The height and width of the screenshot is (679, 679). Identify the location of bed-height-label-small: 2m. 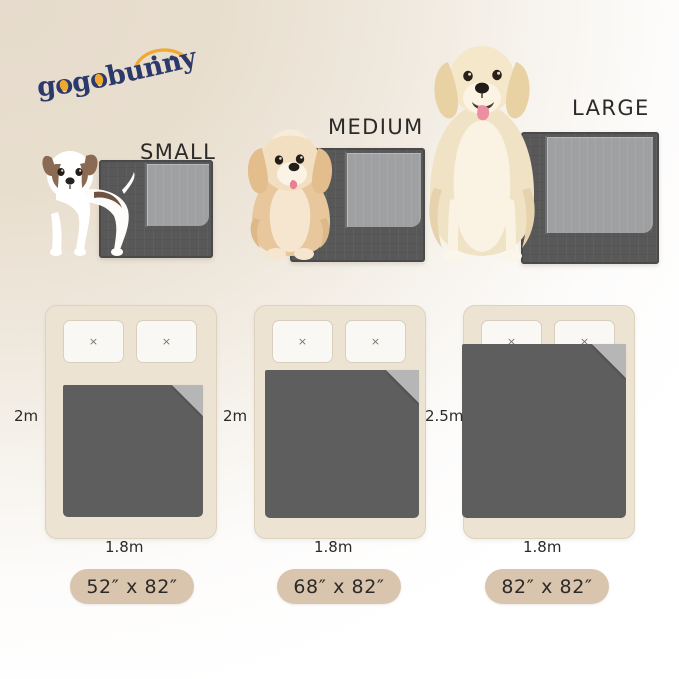
(26, 416).